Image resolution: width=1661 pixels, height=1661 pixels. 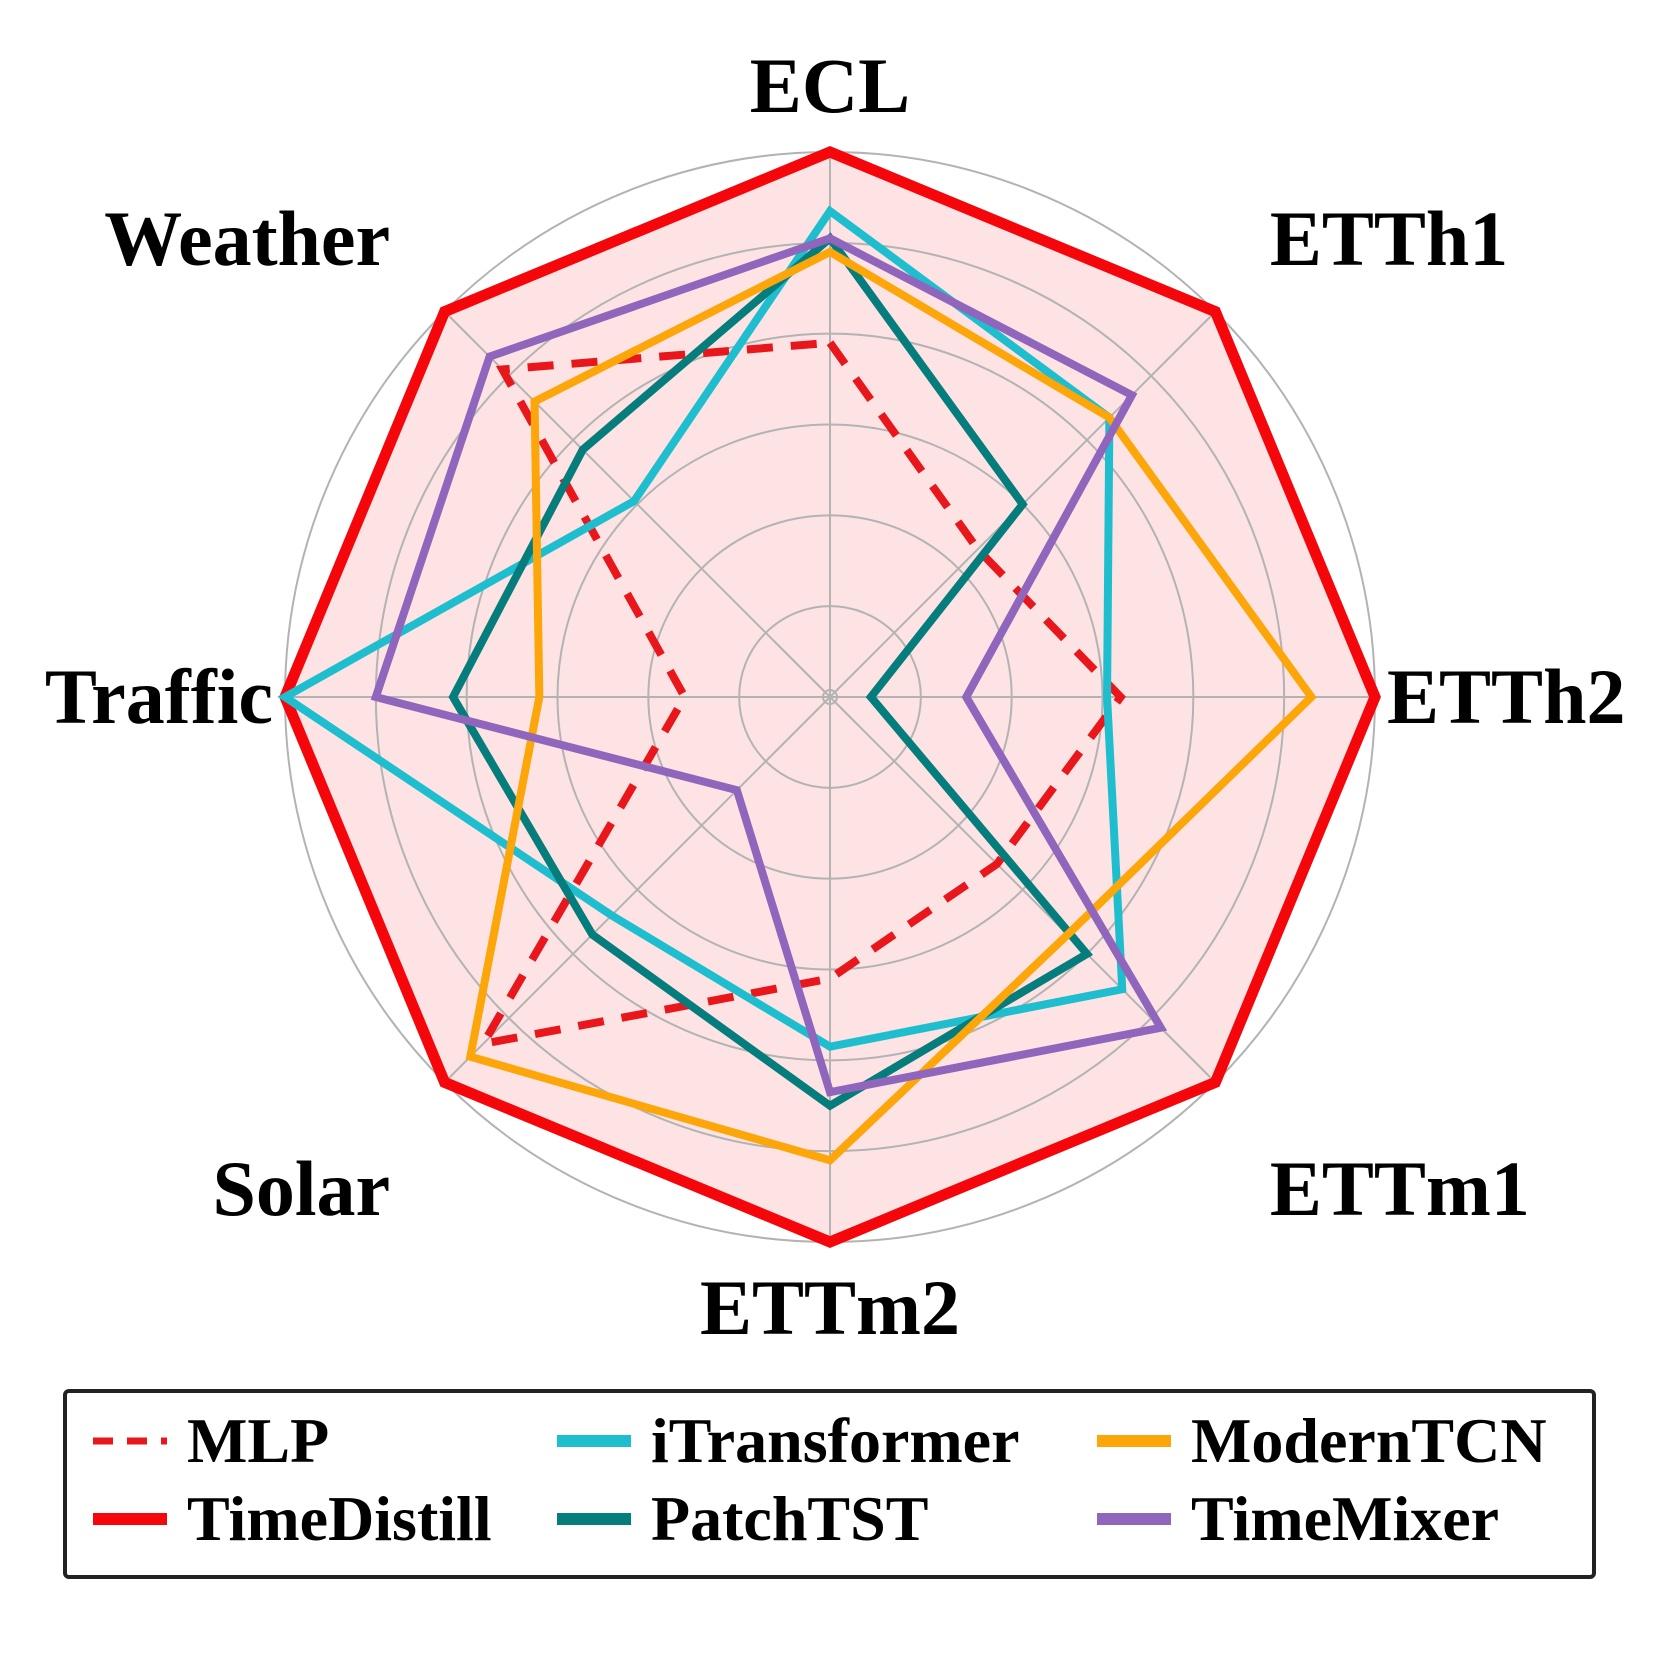 I want to click on legend-label-moderntcn: ModernTCN, so click(x=1369, y=1440).